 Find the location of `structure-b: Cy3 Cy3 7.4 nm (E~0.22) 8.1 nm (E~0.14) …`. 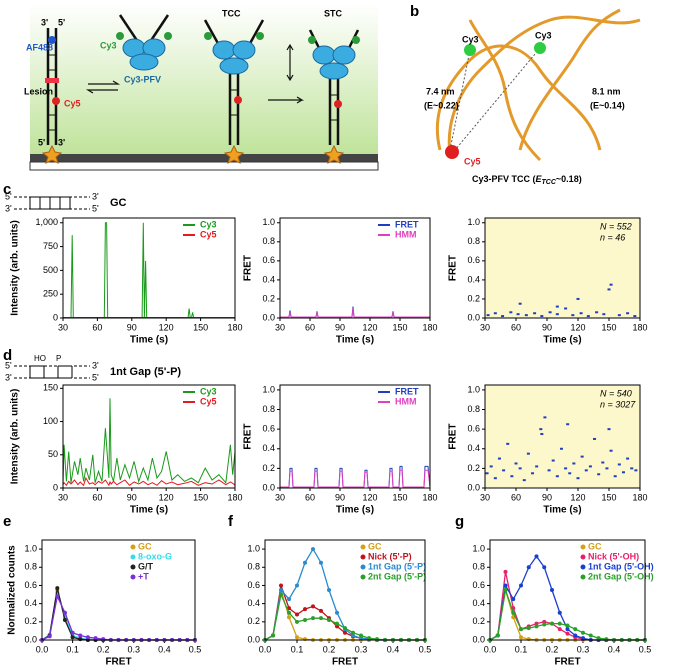

structure-b: Cy3 Cy3 7.4 nm (E~0.22) 8.1 nm (E~0.14) … is located at coordinates (532, 97).